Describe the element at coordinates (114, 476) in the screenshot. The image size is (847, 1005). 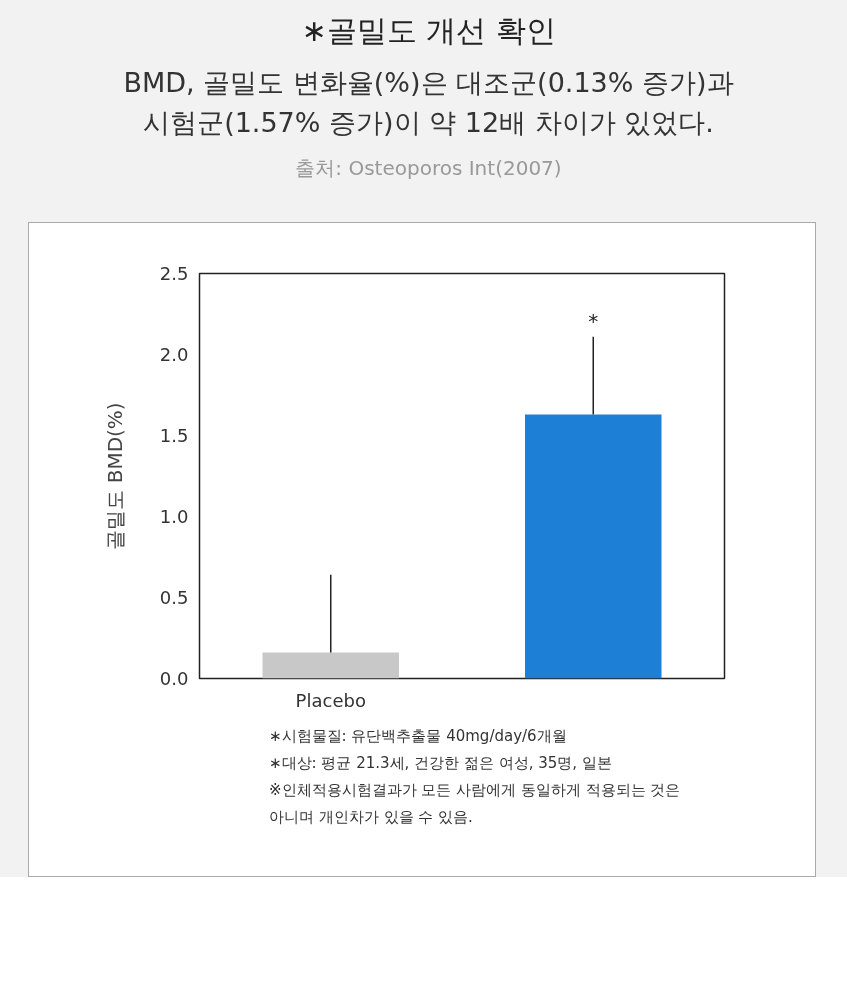
I see `y-axis-title: 골밀도 BMD(%)` at that location.